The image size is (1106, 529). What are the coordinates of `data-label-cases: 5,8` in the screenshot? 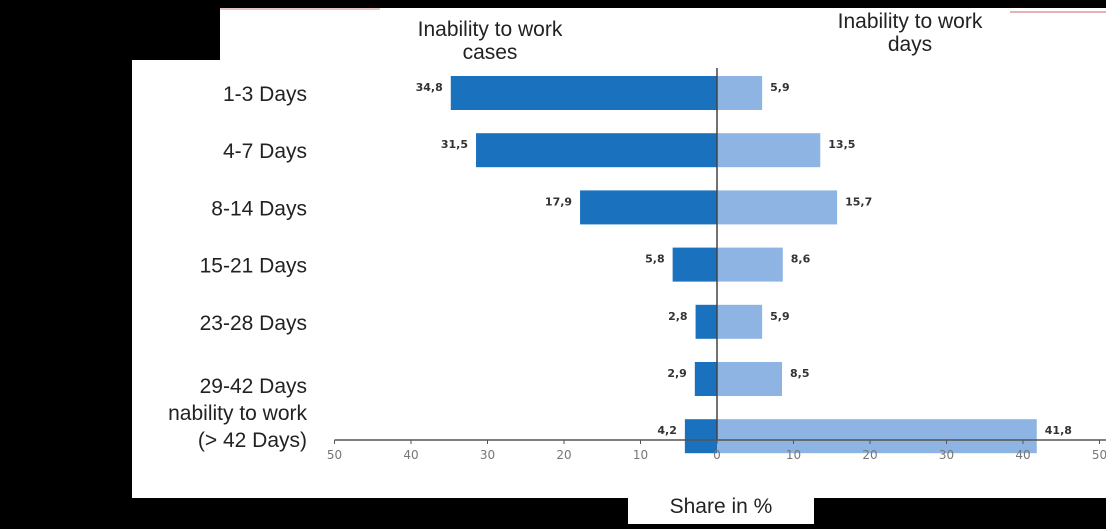 It's located at (655, 259).